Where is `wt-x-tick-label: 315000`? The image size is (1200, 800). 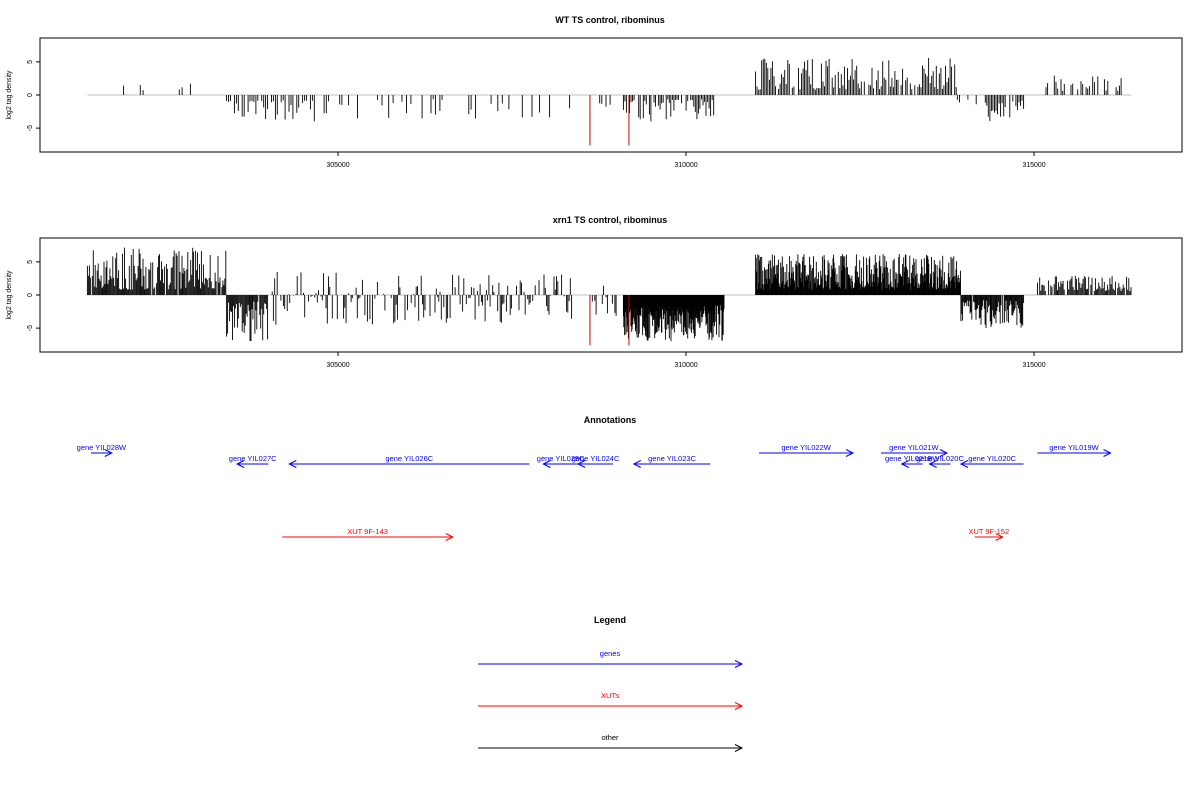 wt-x-tick-label: 315000 is located at coordinates (1033, 165).